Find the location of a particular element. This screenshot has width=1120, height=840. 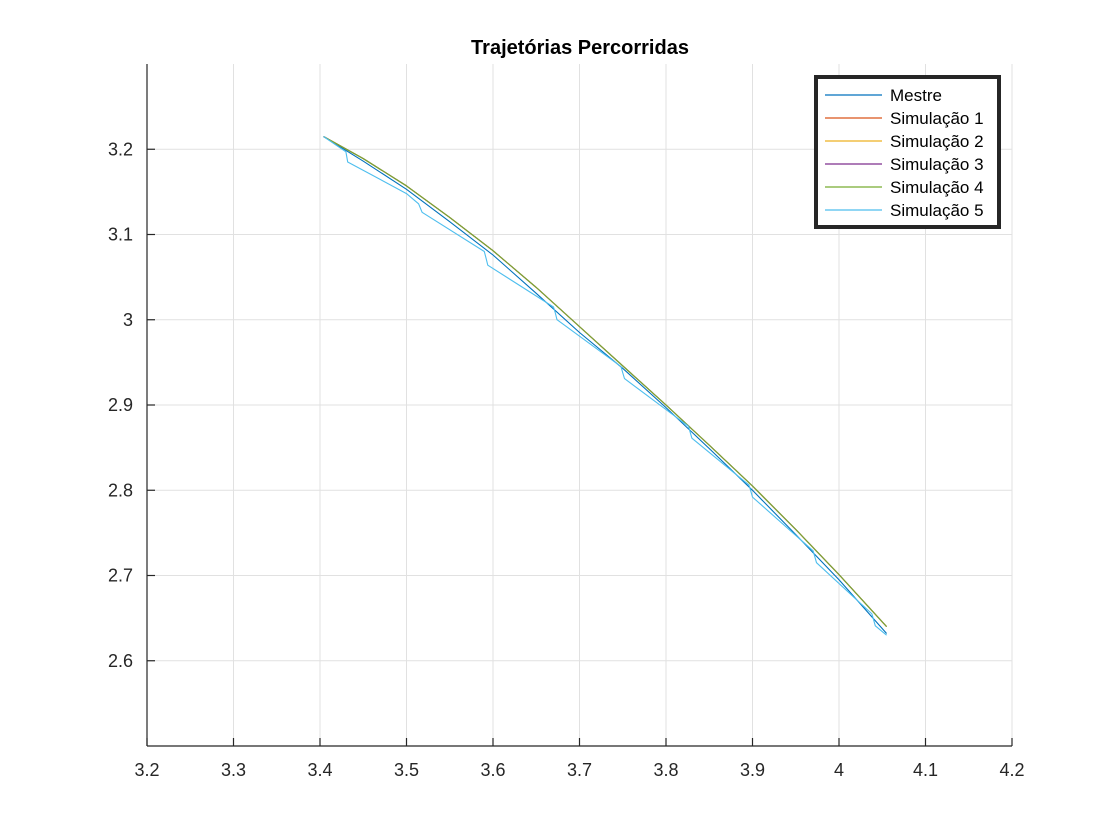

y-tick-label: 3.1 is located at coordinates (120, 235).